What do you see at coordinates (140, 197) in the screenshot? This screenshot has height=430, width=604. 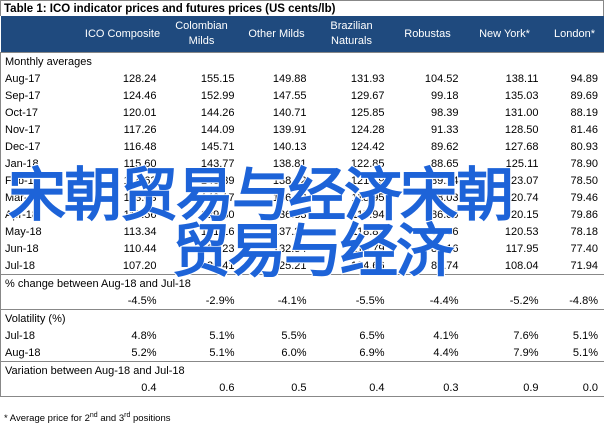 I see `value-cell: 113.03` at bounding box center [140, 197].